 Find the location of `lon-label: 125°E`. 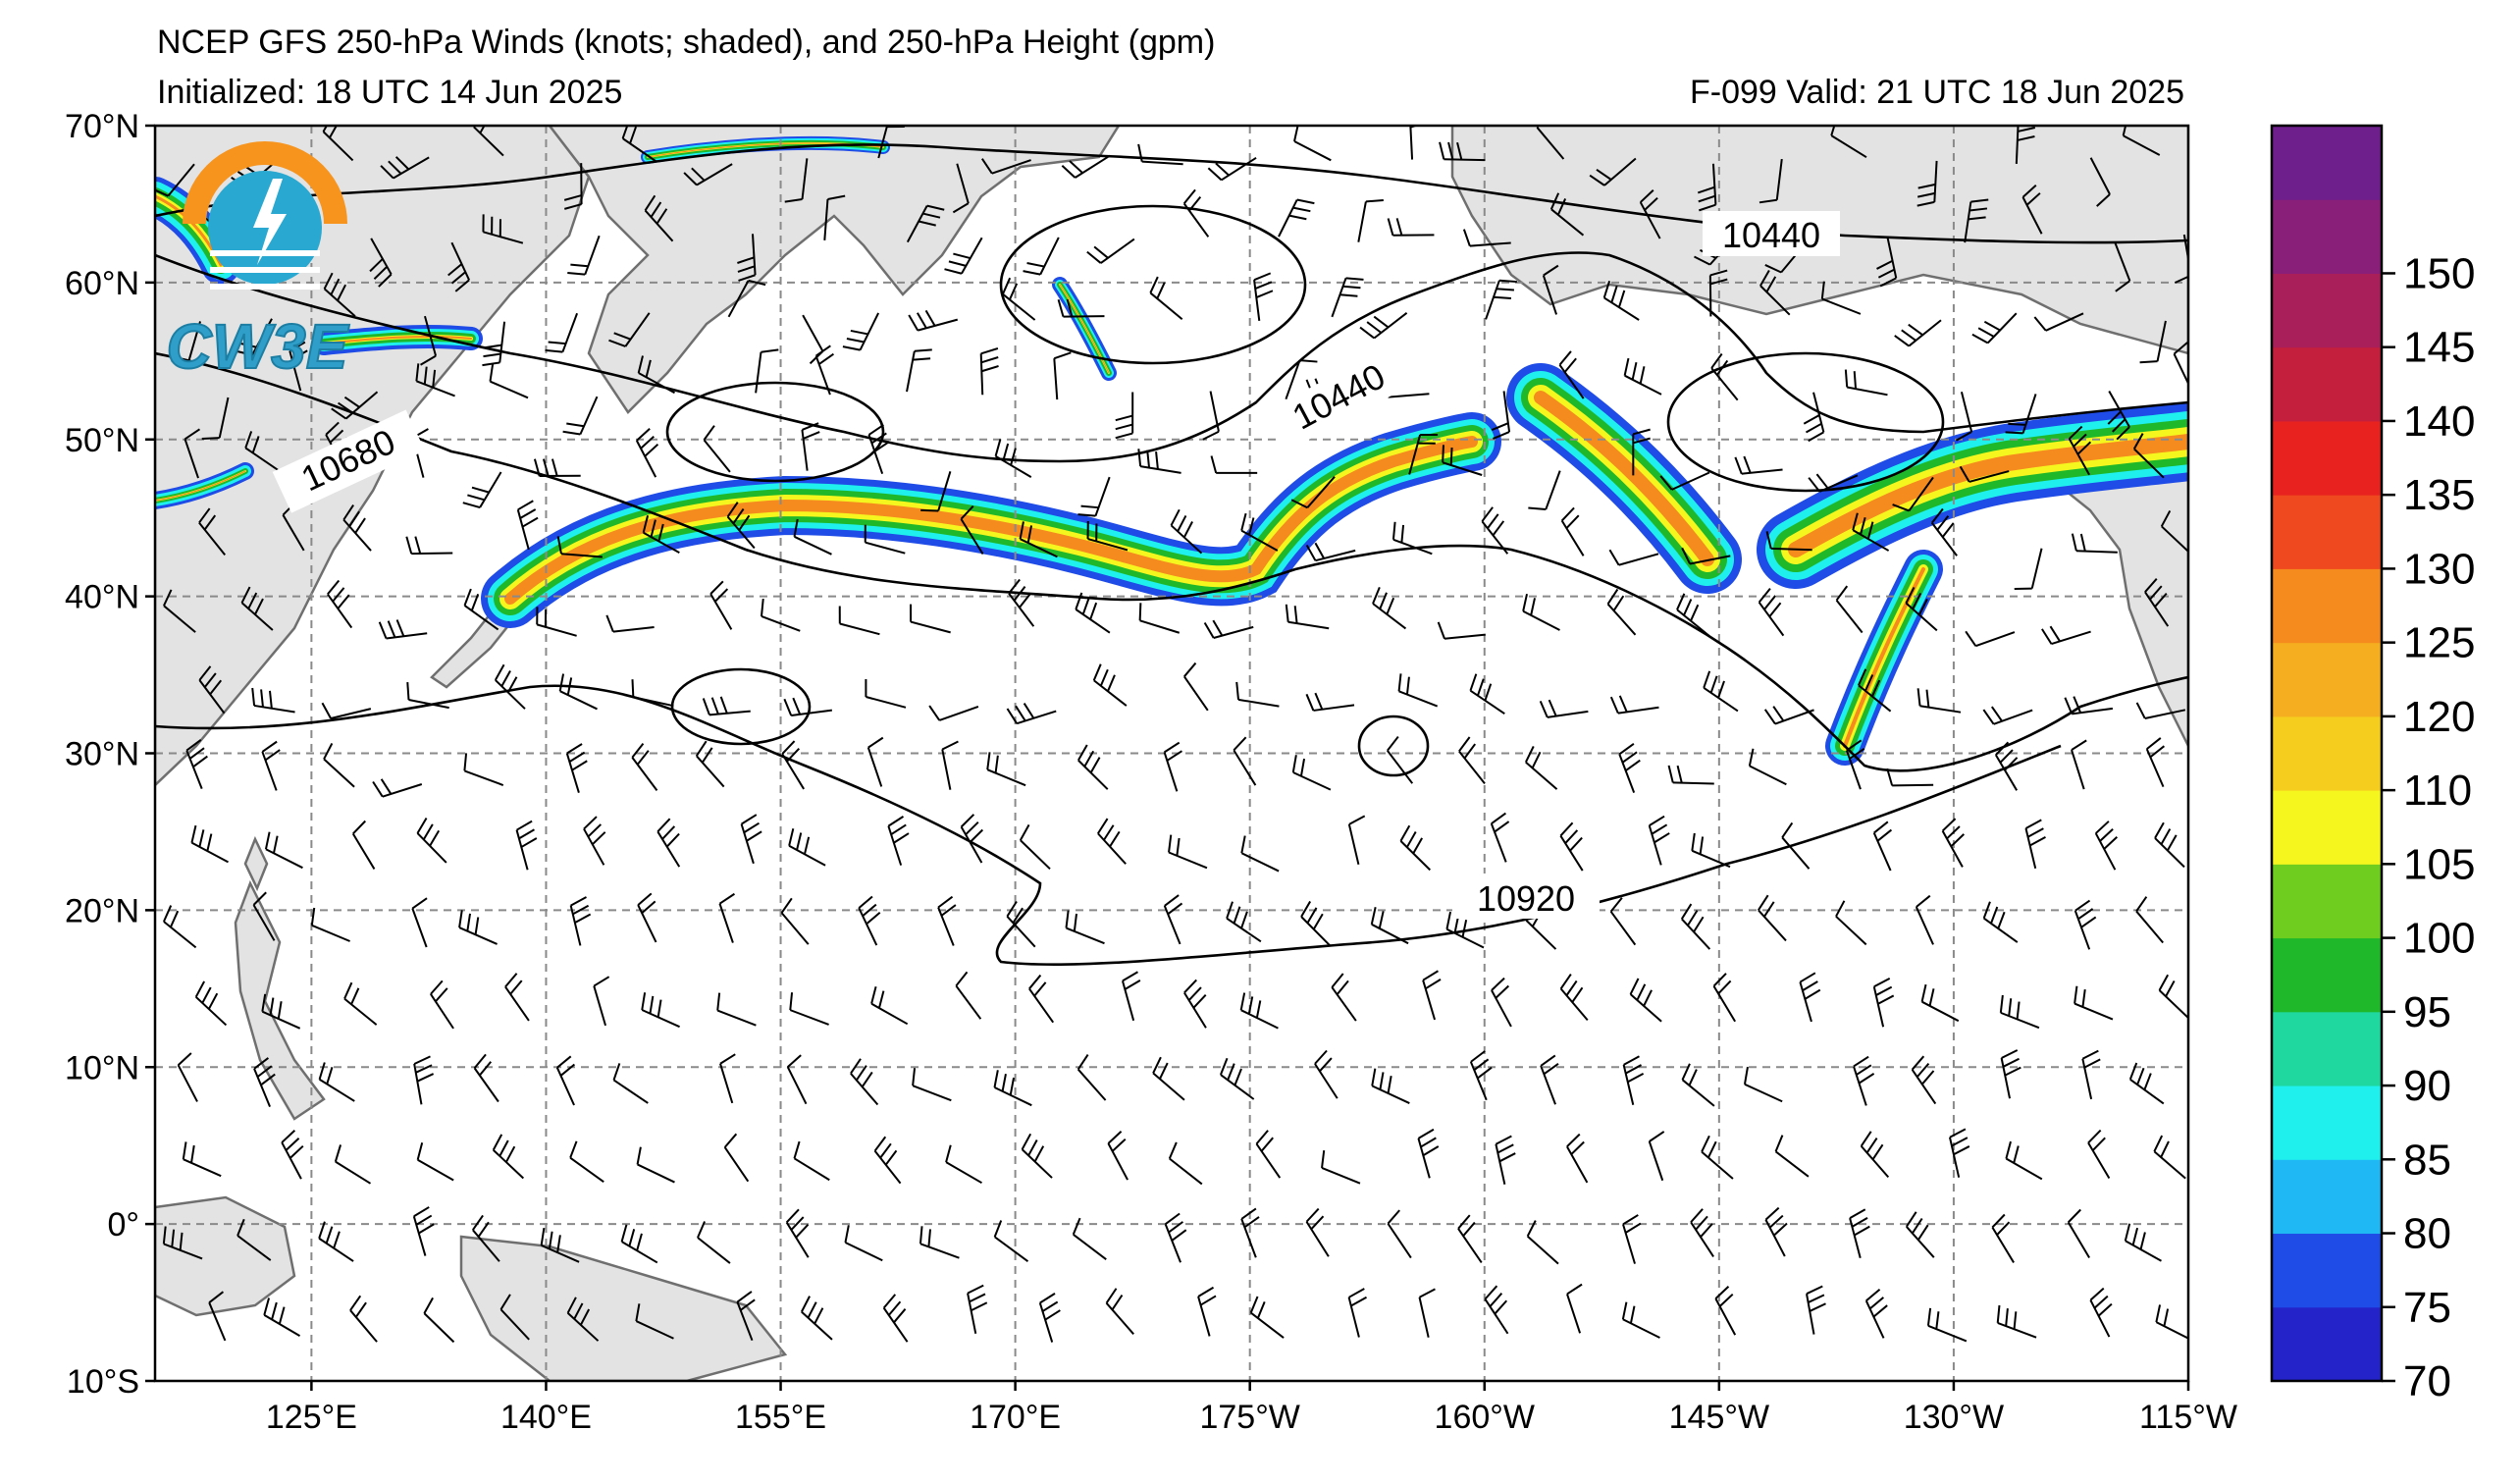

lon-label: 125°E is located at coordinates (311, 1417).